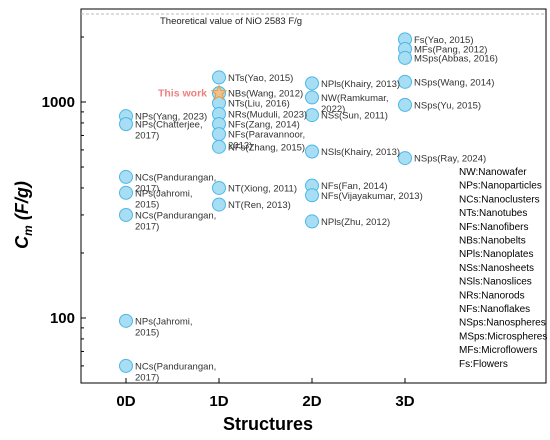 This screenshot has width=550, height=440. I want to click on legend-entry: NBs:Nanobelts, so click(492, 241).